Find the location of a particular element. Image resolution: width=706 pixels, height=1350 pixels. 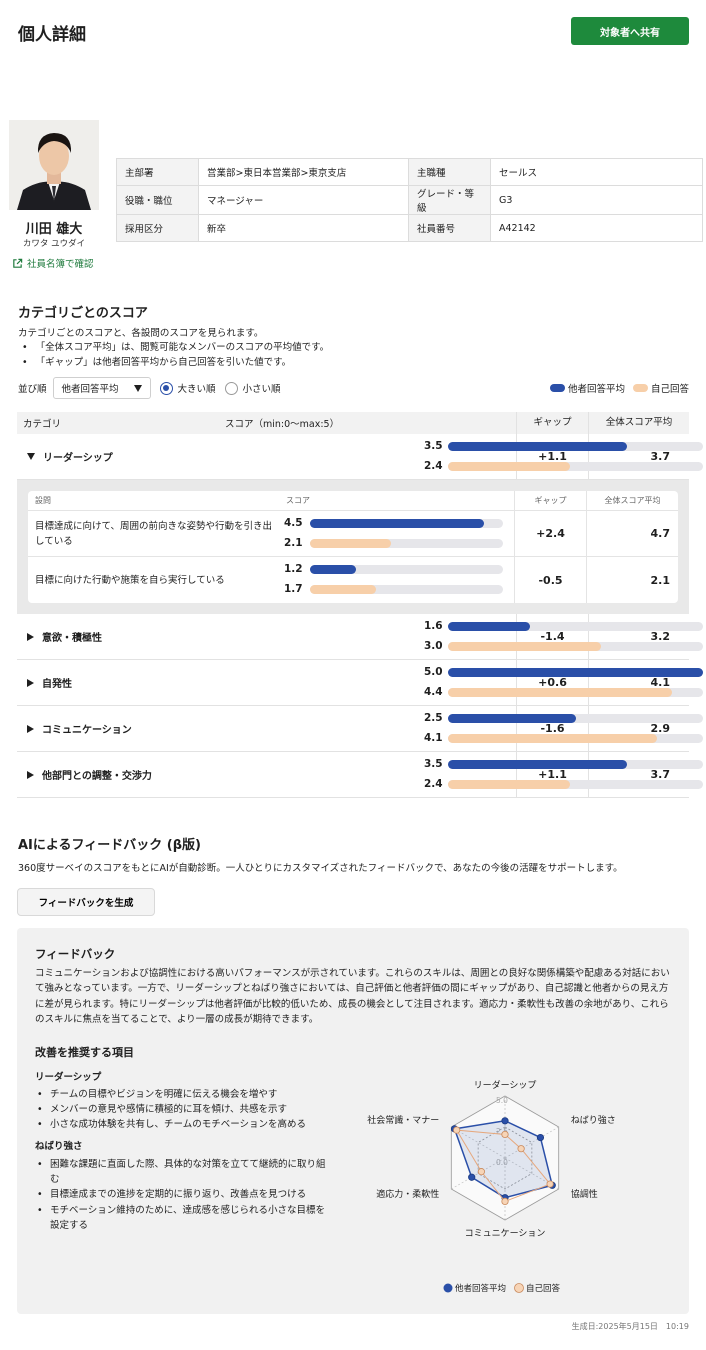

sub-header-avg: 全体スコア平均 is located at coordinates (632, 500).